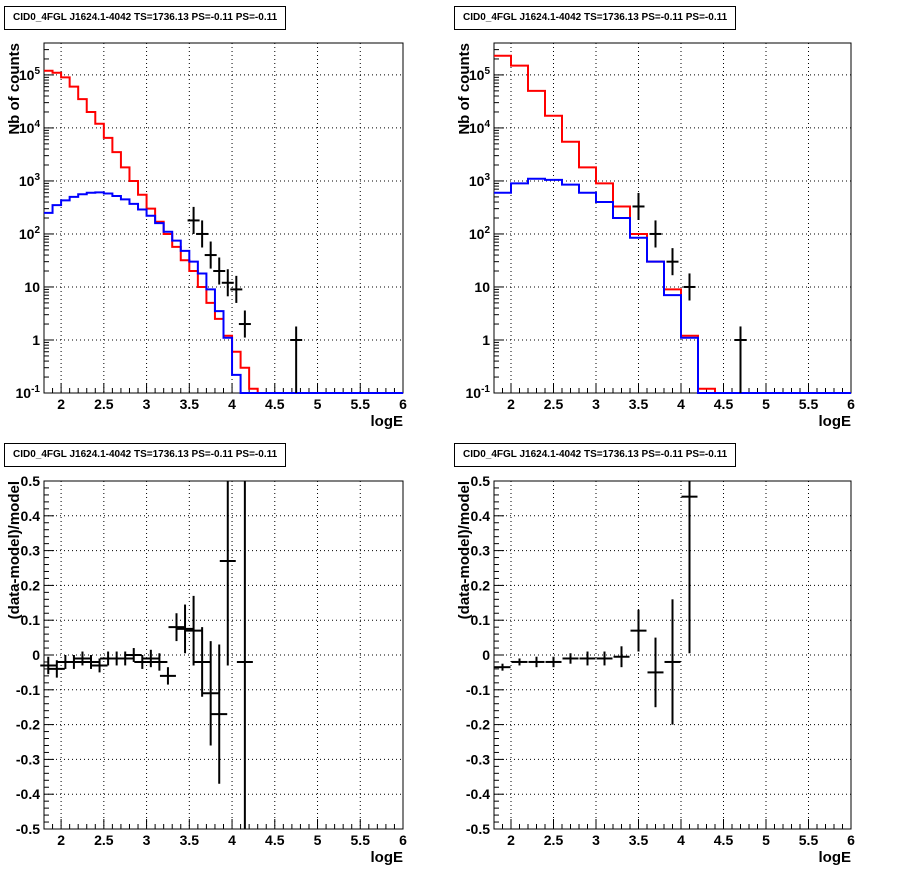 The image size is (898, 875). I want to click on y-tick-label: -0.2, so click(478, 725).